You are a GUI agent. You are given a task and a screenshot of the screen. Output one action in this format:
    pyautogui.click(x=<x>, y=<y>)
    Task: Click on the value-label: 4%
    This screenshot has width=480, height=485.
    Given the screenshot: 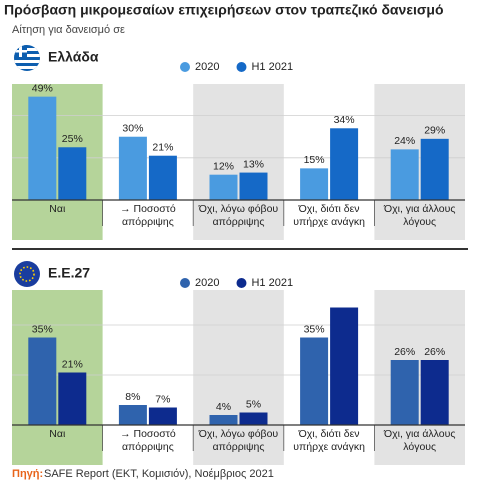 What is the action you would take?
    pyautogui.click(x=223, y=407)
    